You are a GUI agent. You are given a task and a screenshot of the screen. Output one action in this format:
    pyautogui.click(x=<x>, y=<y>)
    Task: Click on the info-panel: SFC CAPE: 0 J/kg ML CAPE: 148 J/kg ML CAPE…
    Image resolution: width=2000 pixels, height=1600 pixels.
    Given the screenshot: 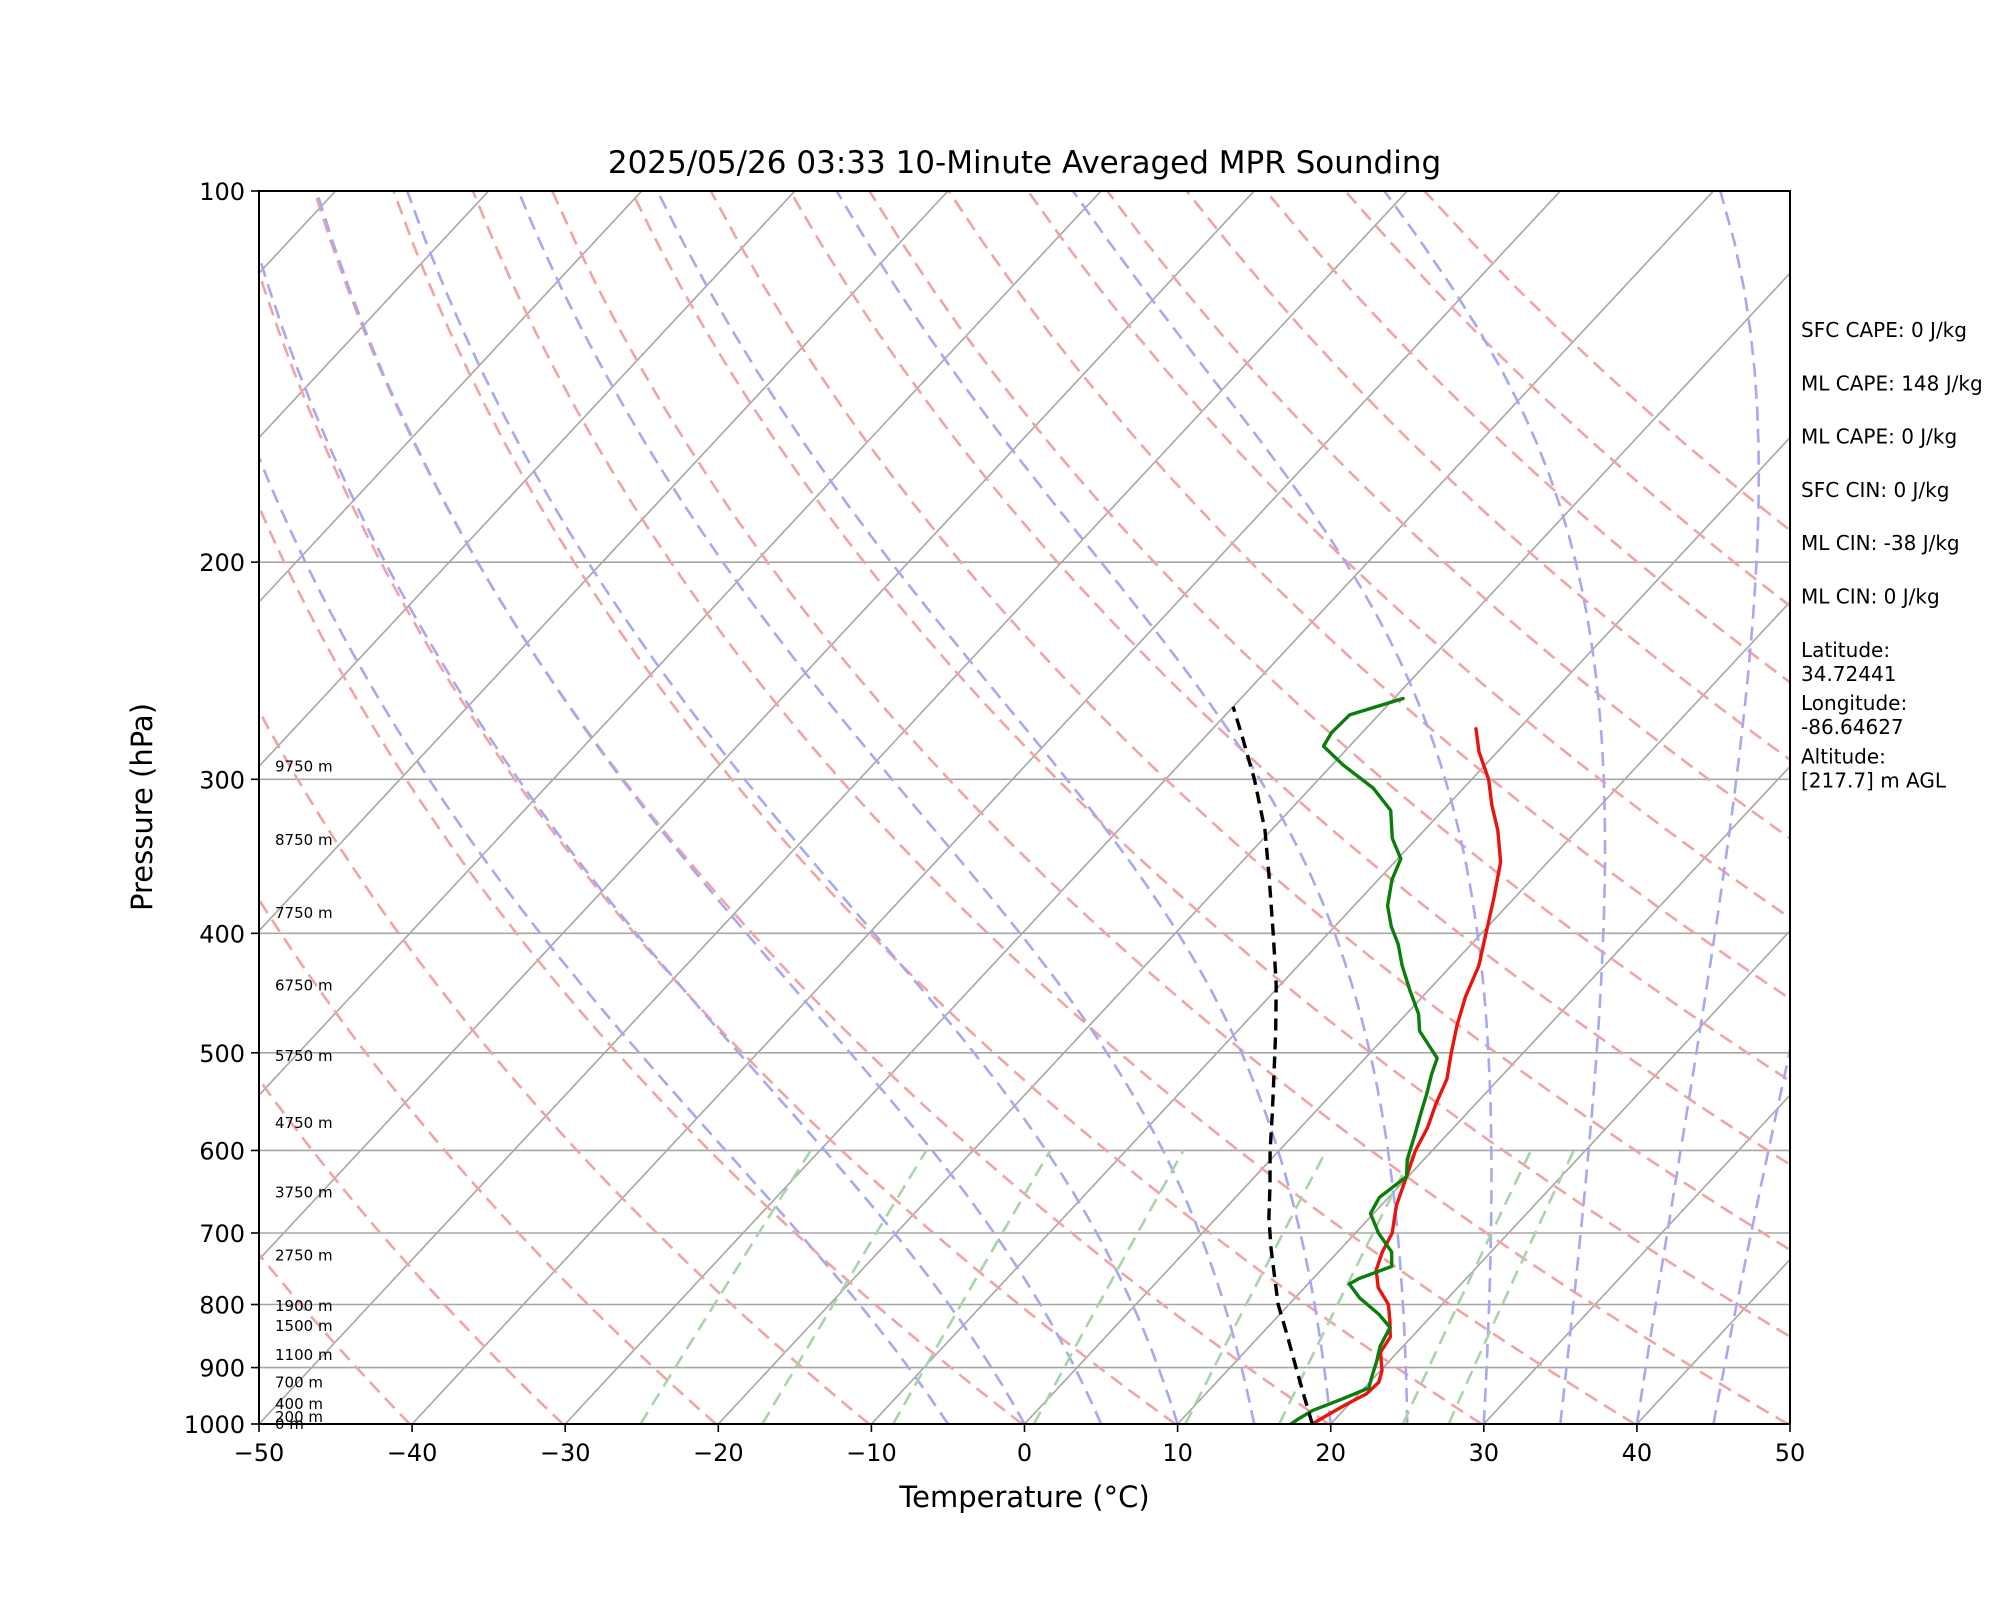 What is the action you would take?
    pyautogui.click(x=1892, y=555)
    